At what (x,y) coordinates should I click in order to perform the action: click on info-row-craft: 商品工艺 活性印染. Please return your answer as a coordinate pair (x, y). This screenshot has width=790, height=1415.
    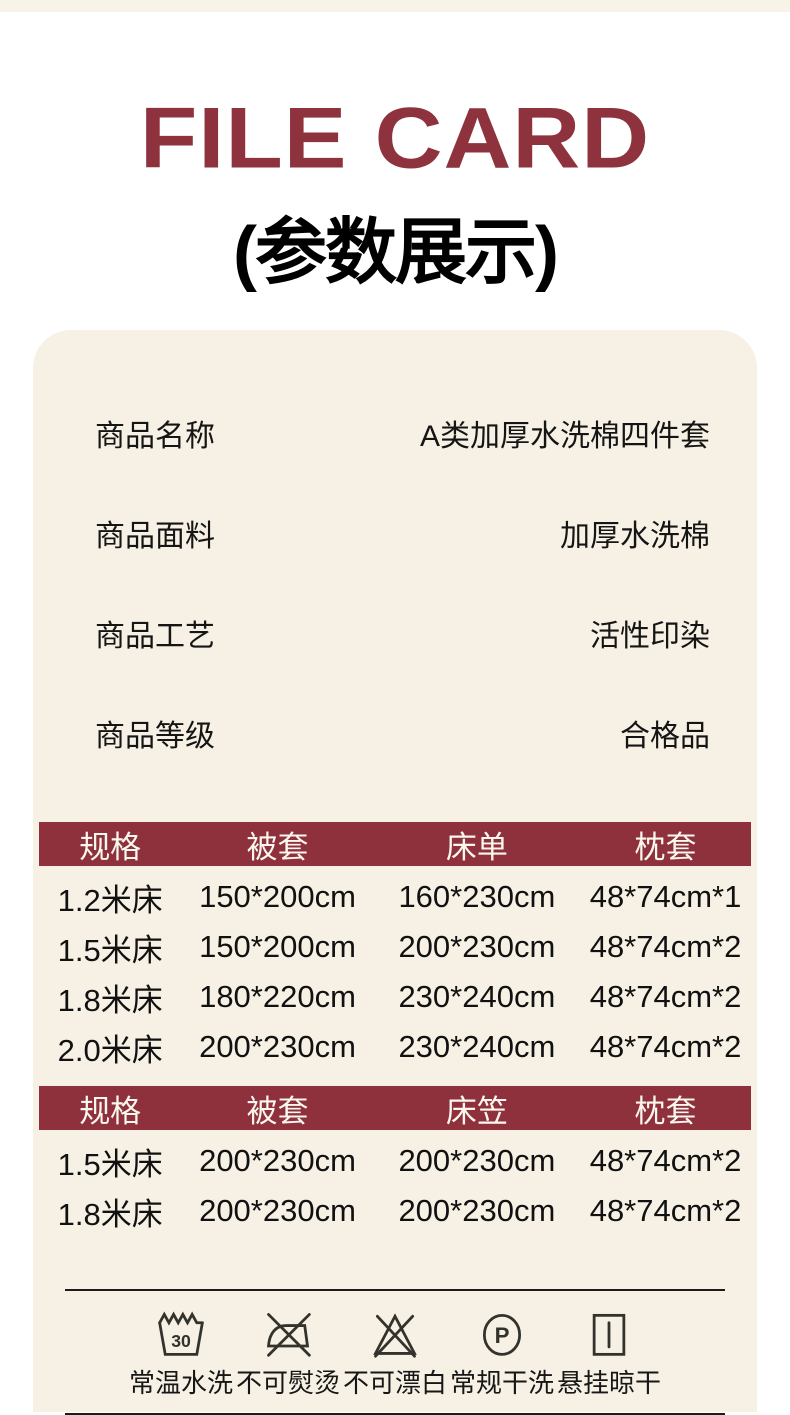
    Looking at the image, I should click on (402, 637).